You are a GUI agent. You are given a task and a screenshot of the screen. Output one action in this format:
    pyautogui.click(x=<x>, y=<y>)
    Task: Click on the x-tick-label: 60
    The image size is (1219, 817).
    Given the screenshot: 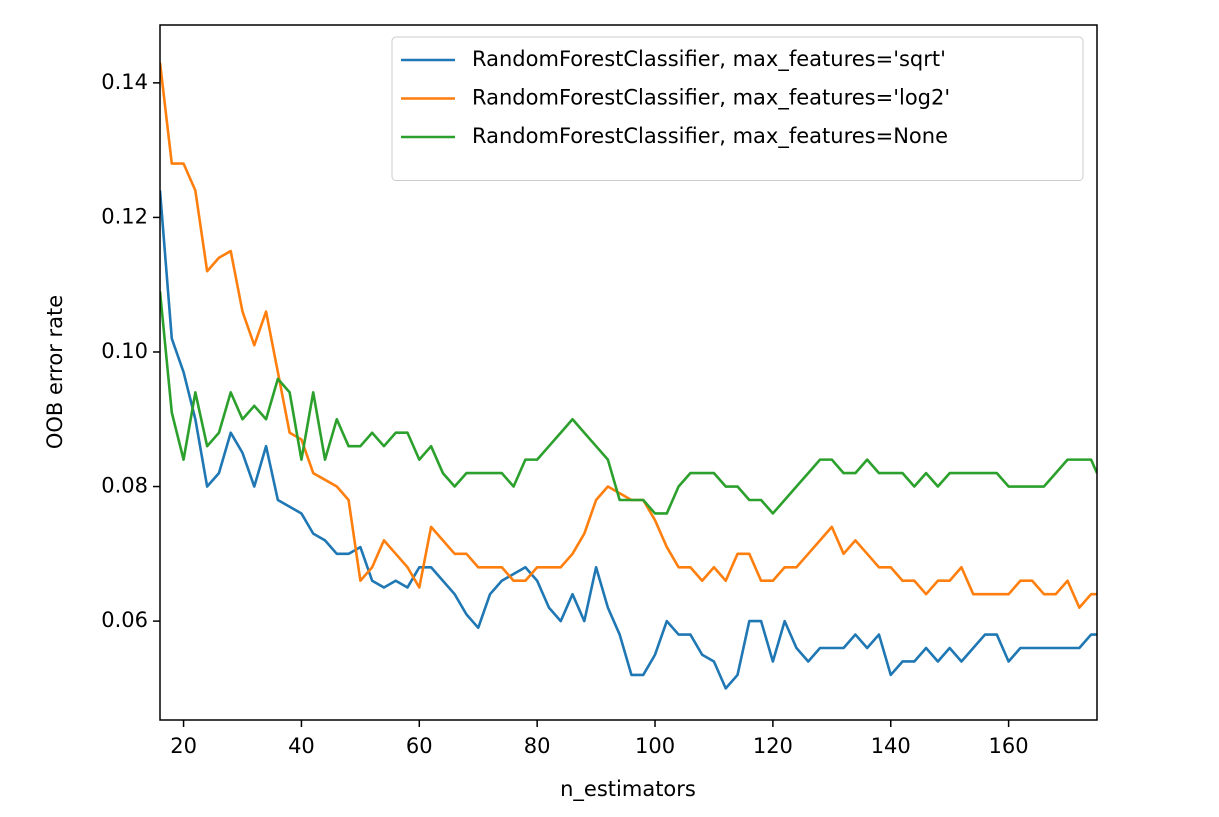 What is the action you would take?
    pyautogui.click(x=419, y=746)
    